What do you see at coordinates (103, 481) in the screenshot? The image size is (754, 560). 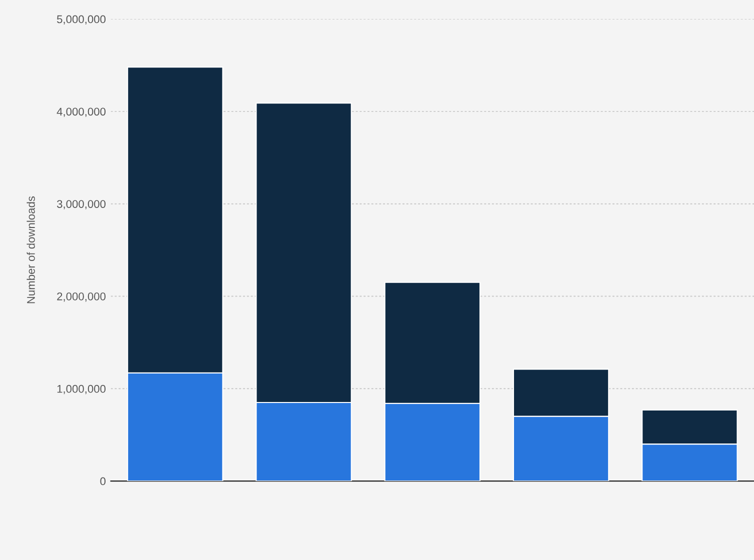 I see `y-tick-label: 0` at bounding box center [103, 481].